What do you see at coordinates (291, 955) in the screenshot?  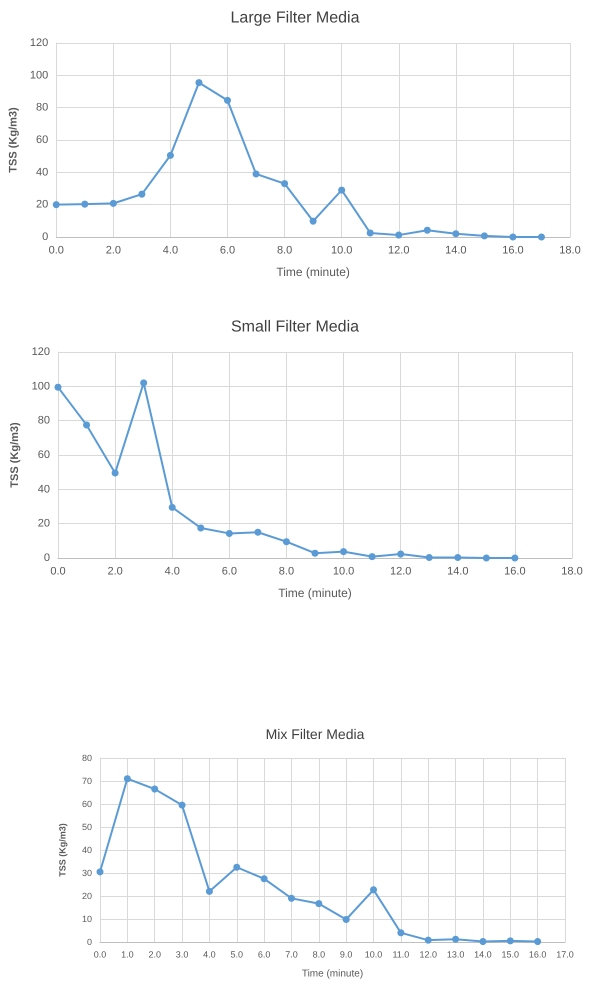 I see `x-tick-label: 7.0` at bounding box center [291, 955].